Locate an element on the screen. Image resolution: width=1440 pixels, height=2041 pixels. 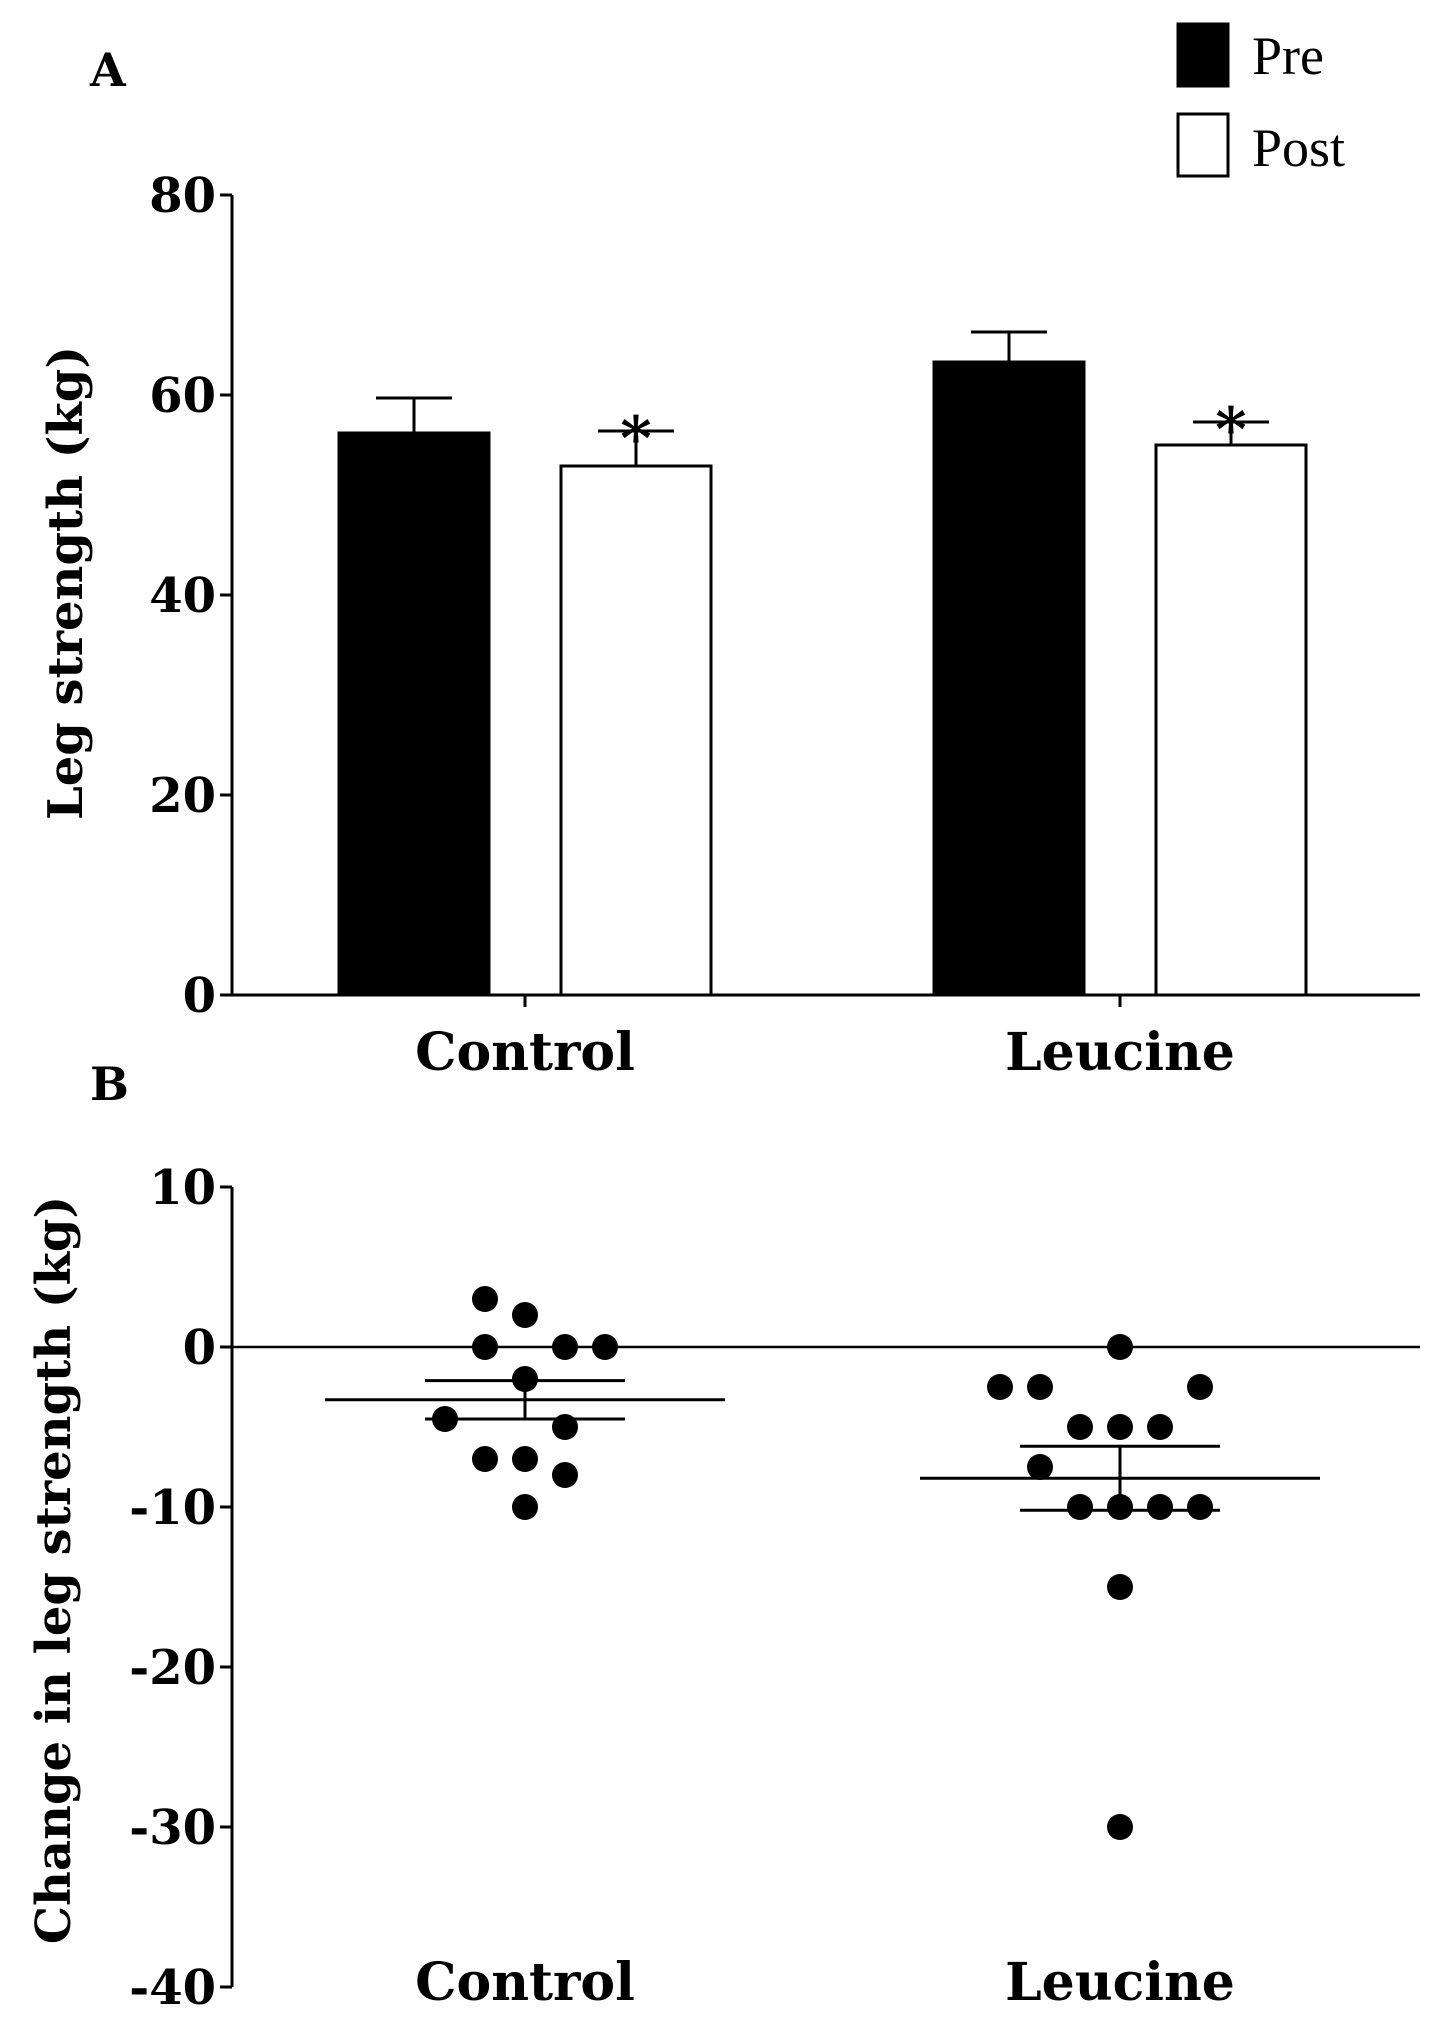
panel-b-ylabel: Change in leg strength (kg) is located at coordinates (54, 1570).